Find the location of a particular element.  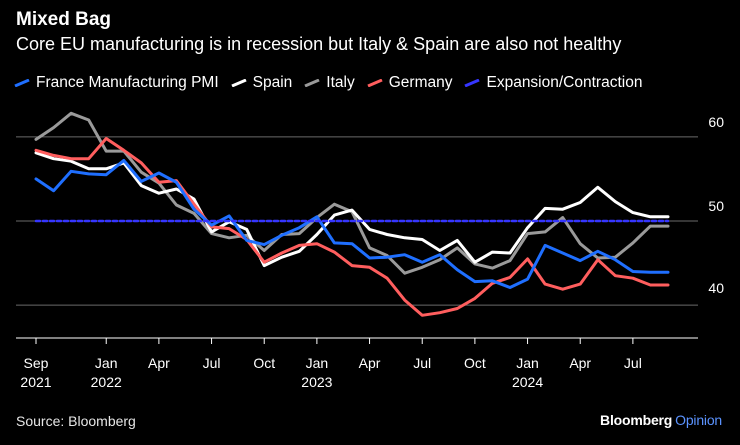

x-tick-label-0: Sep is located at coordinates (36, 363).